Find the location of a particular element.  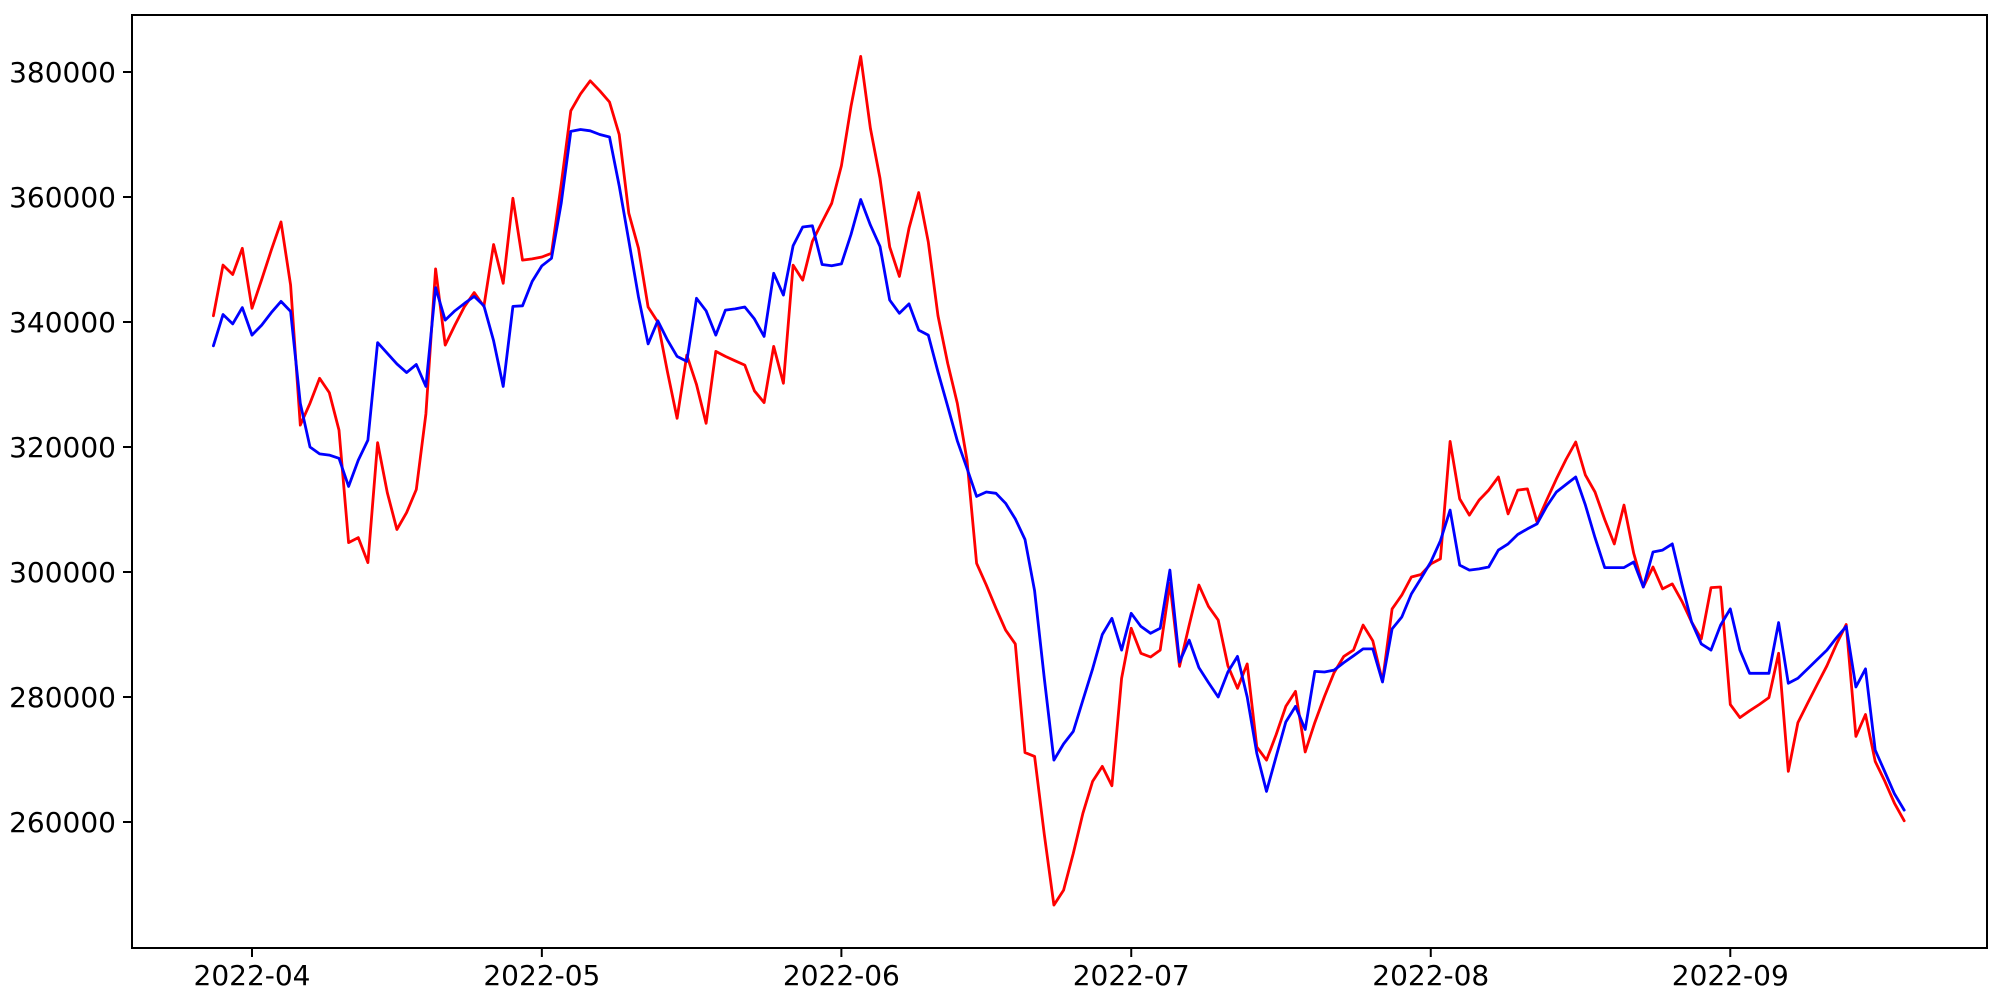

x-tick-label: 2022-09 is located at coordinates (1730, 975).